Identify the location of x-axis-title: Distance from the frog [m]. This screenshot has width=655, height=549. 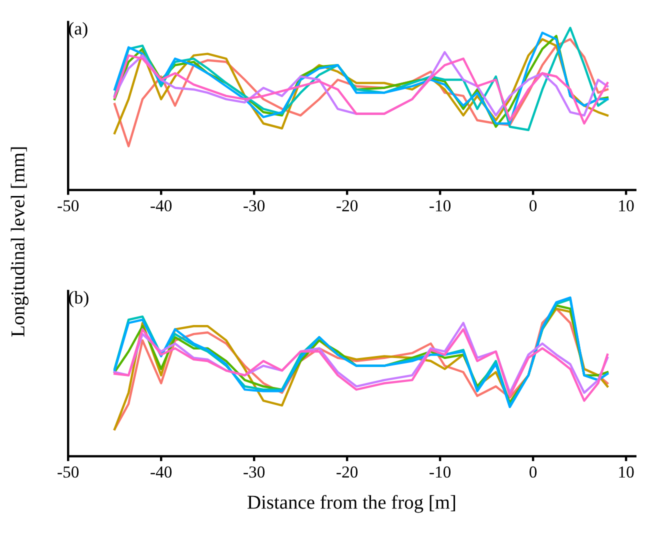
(352, 503).